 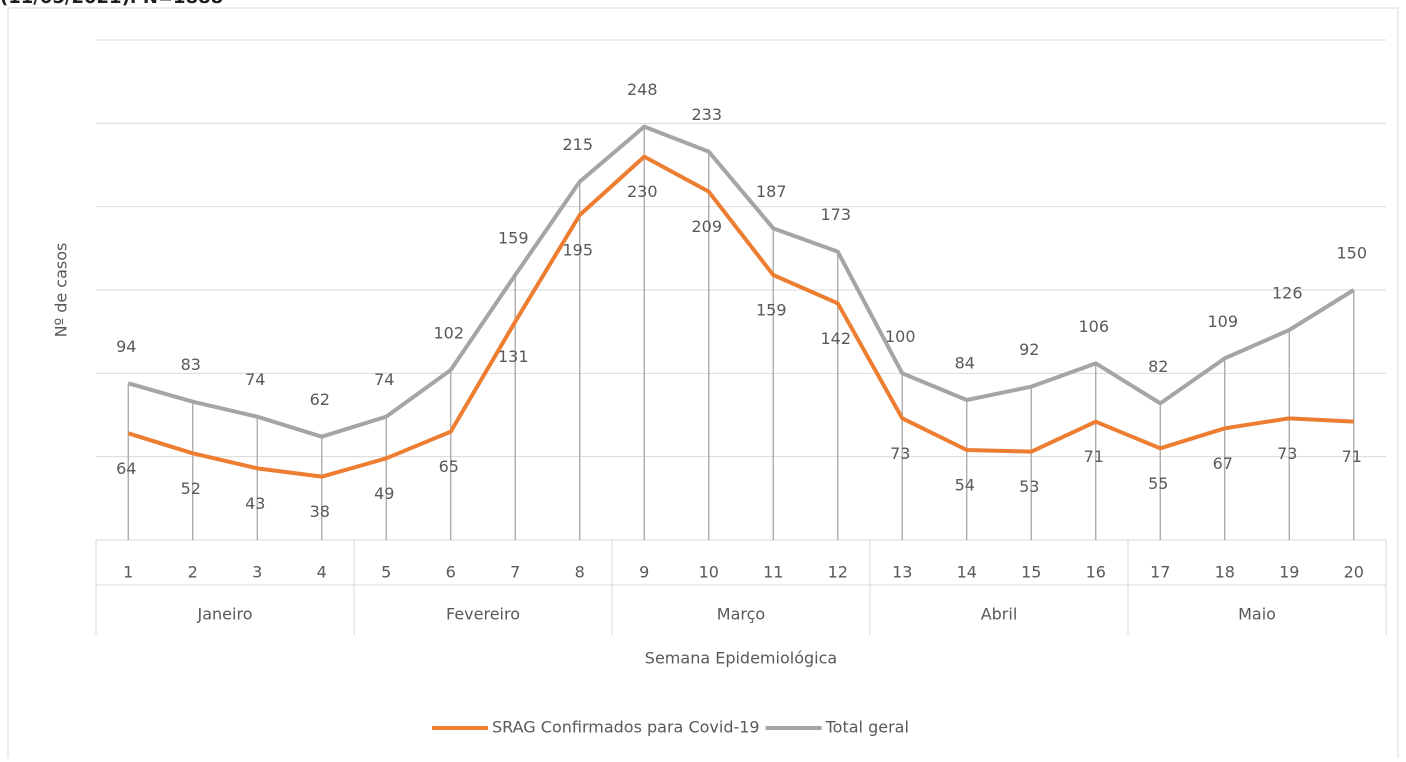 What do you see at coordinates (835, 338) in the screenshot?
I see `data-label: 142` at bounding box center [835, 338].